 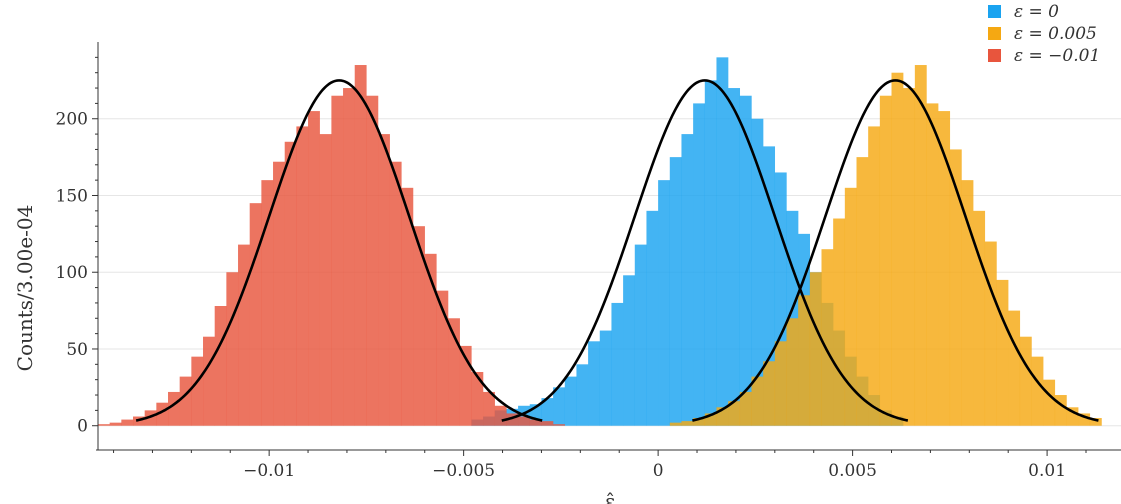 What do you see at coordinates (1055, 34) in the screenshot?
I see `legend-label: ε = 0.005` at bounding box center [1055, 34].